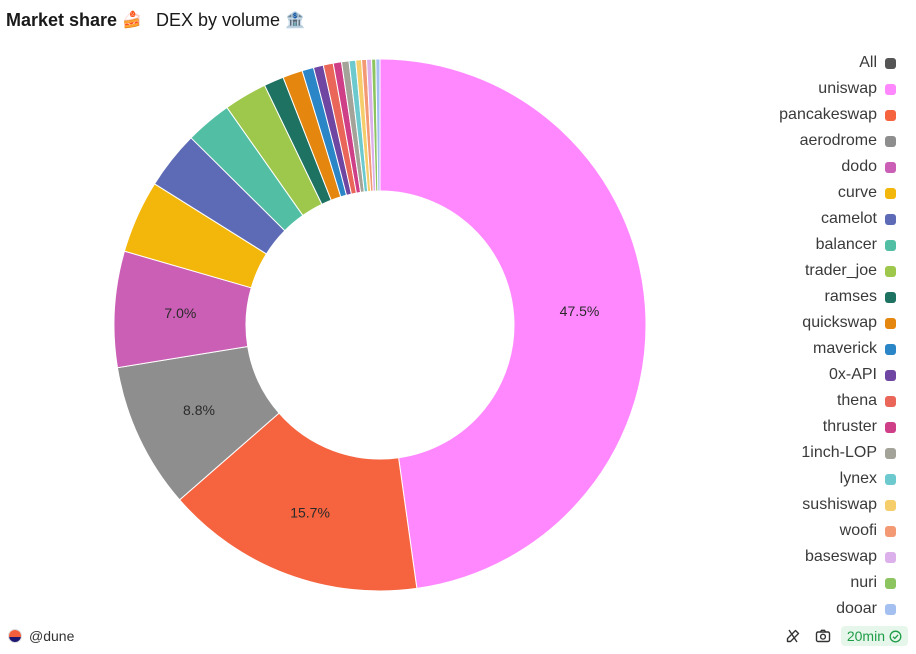 Image resolution: width=916 pixels, height=654 pixels. What do you see at coordinates (132, 20) in the screenshot?
I see `cake-emoji-icon: 🍰` at bounding box center [132, 20].